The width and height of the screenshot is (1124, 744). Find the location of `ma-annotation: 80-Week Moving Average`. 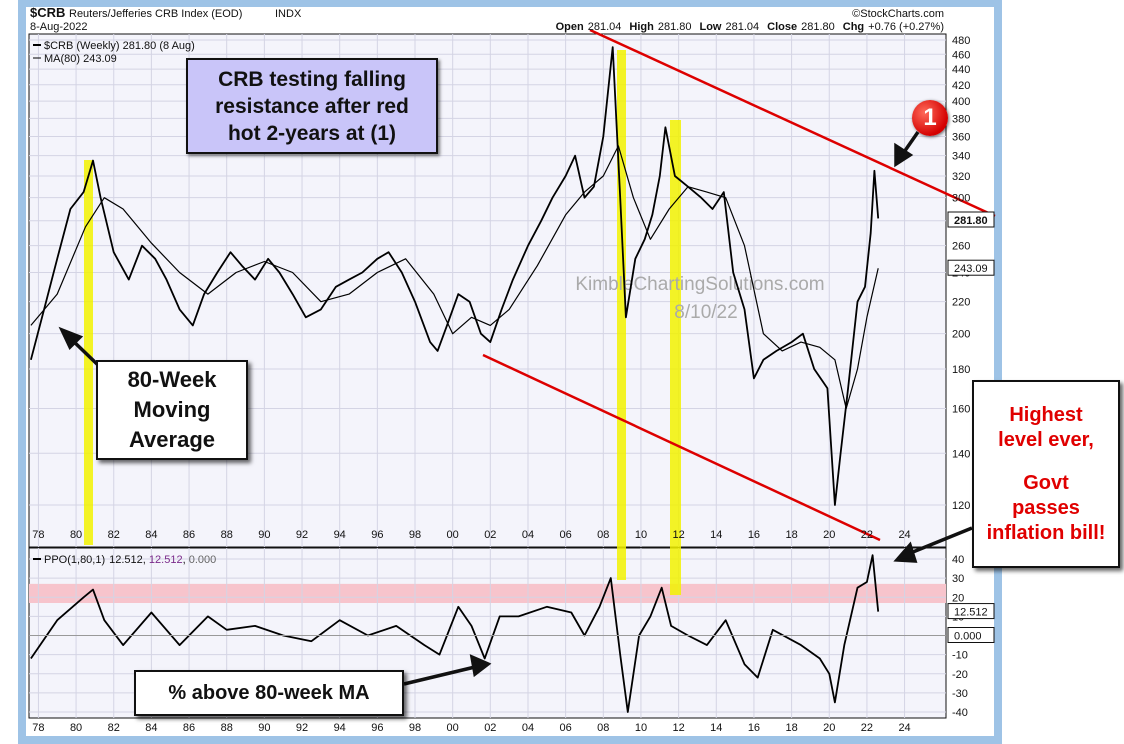

ma-annotation: 80-Week Moving Average is located at coordinates (172, 410).